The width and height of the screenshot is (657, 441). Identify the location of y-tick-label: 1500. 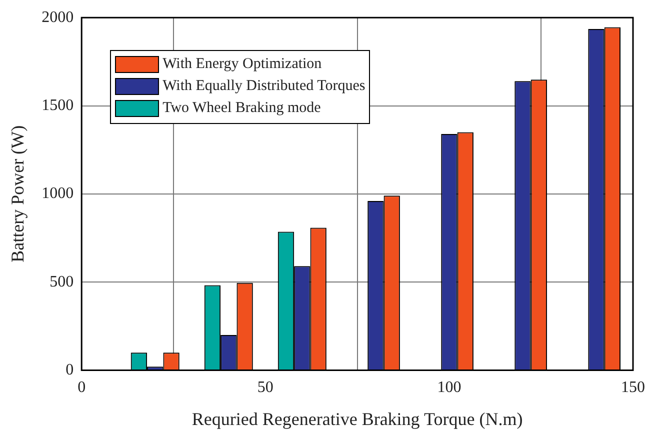
(58, 105).